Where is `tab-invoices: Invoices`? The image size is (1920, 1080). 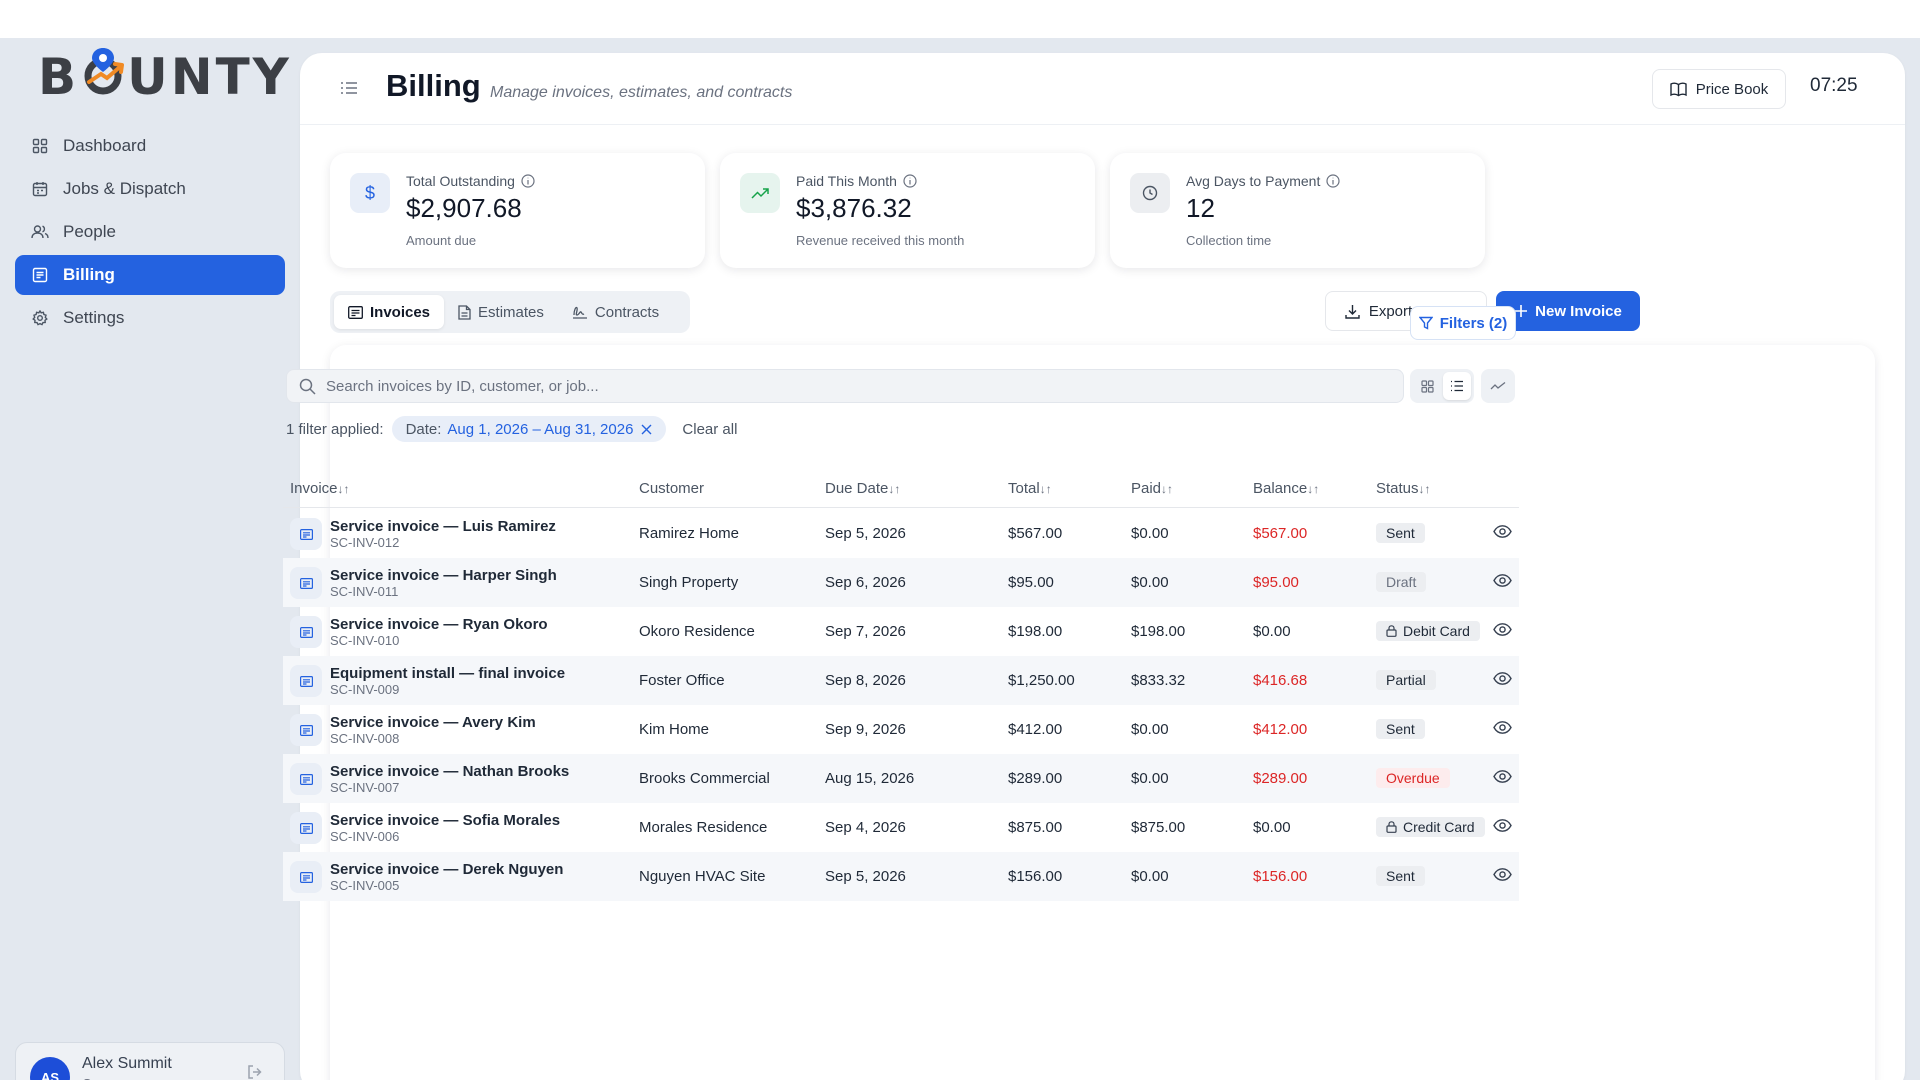
tab-invoices: Invoices is located at coordinates (389, 312).